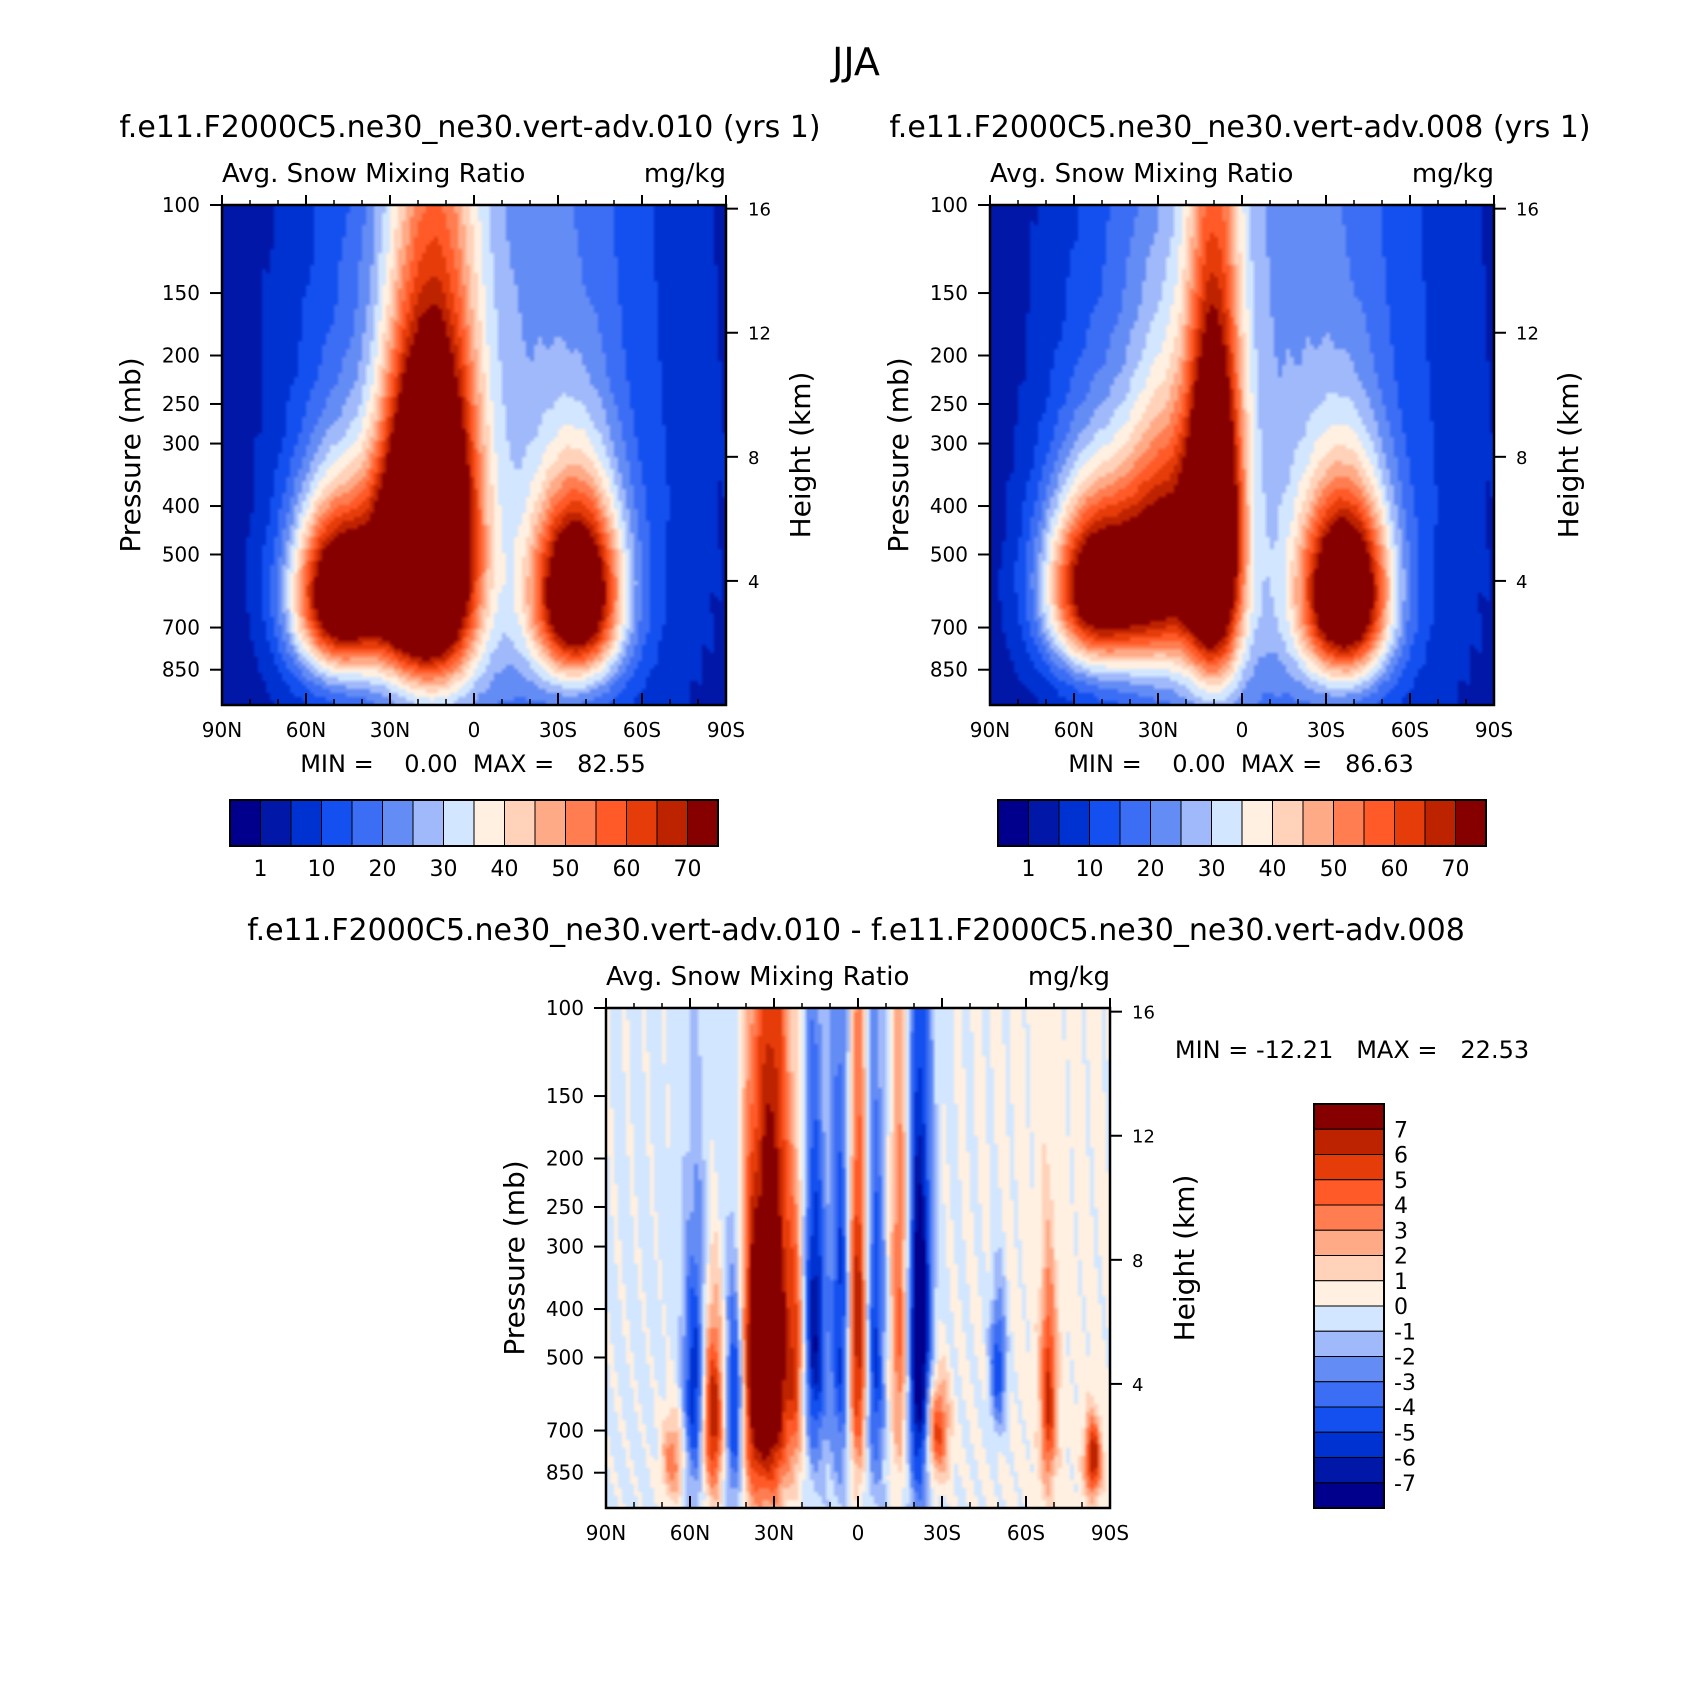  I want to click on x-tick-label: 30N, so click(1158, 730).